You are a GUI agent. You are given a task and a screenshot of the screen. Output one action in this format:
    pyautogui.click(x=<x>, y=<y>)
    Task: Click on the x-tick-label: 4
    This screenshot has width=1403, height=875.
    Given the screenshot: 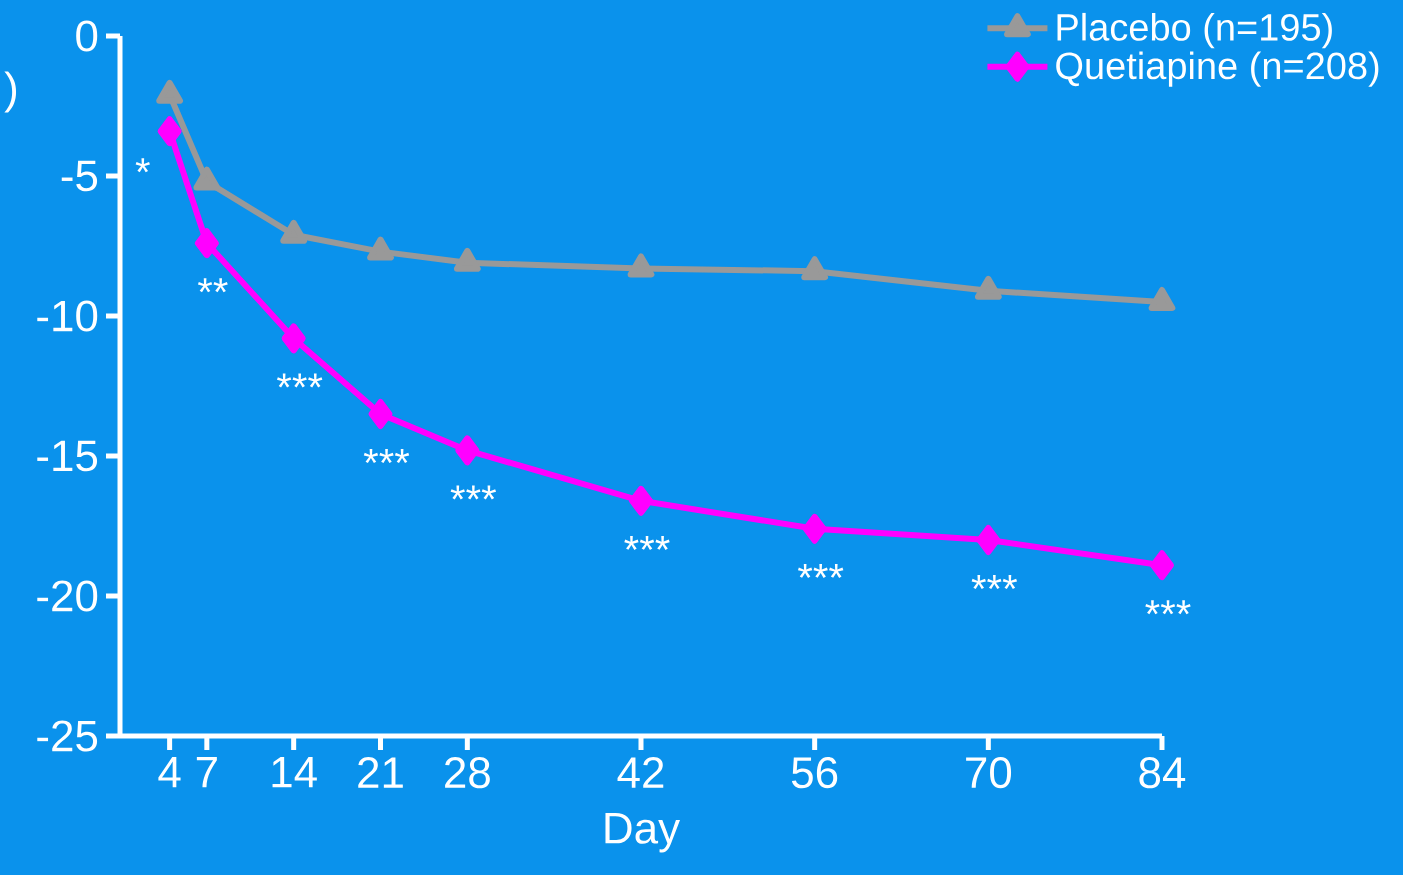 What is the action you would take?
    pyautogui.click(x=169, y=772)
    